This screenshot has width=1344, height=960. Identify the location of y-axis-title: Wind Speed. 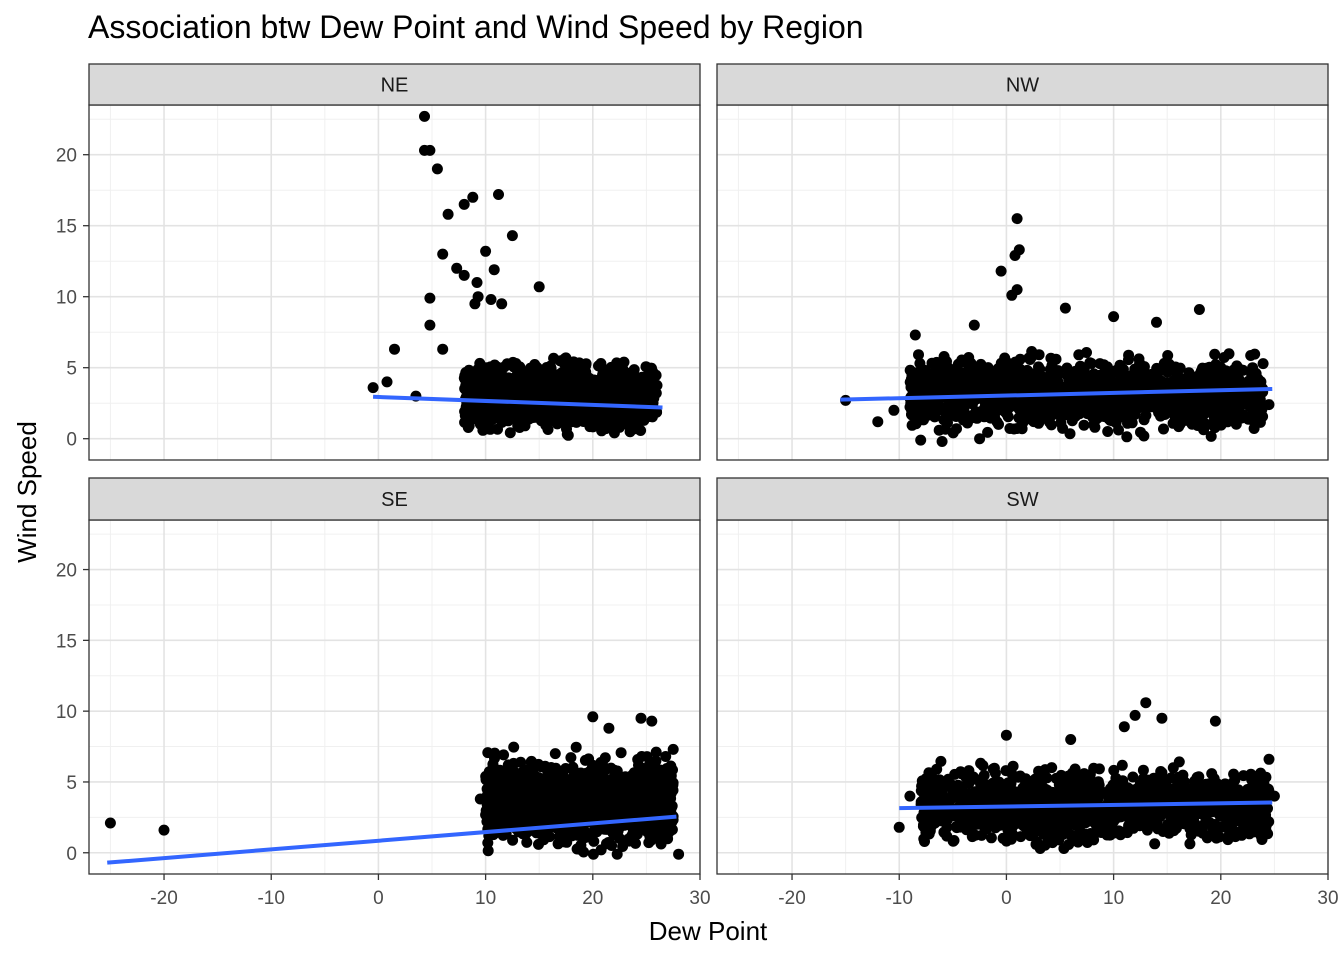
(27, 492).